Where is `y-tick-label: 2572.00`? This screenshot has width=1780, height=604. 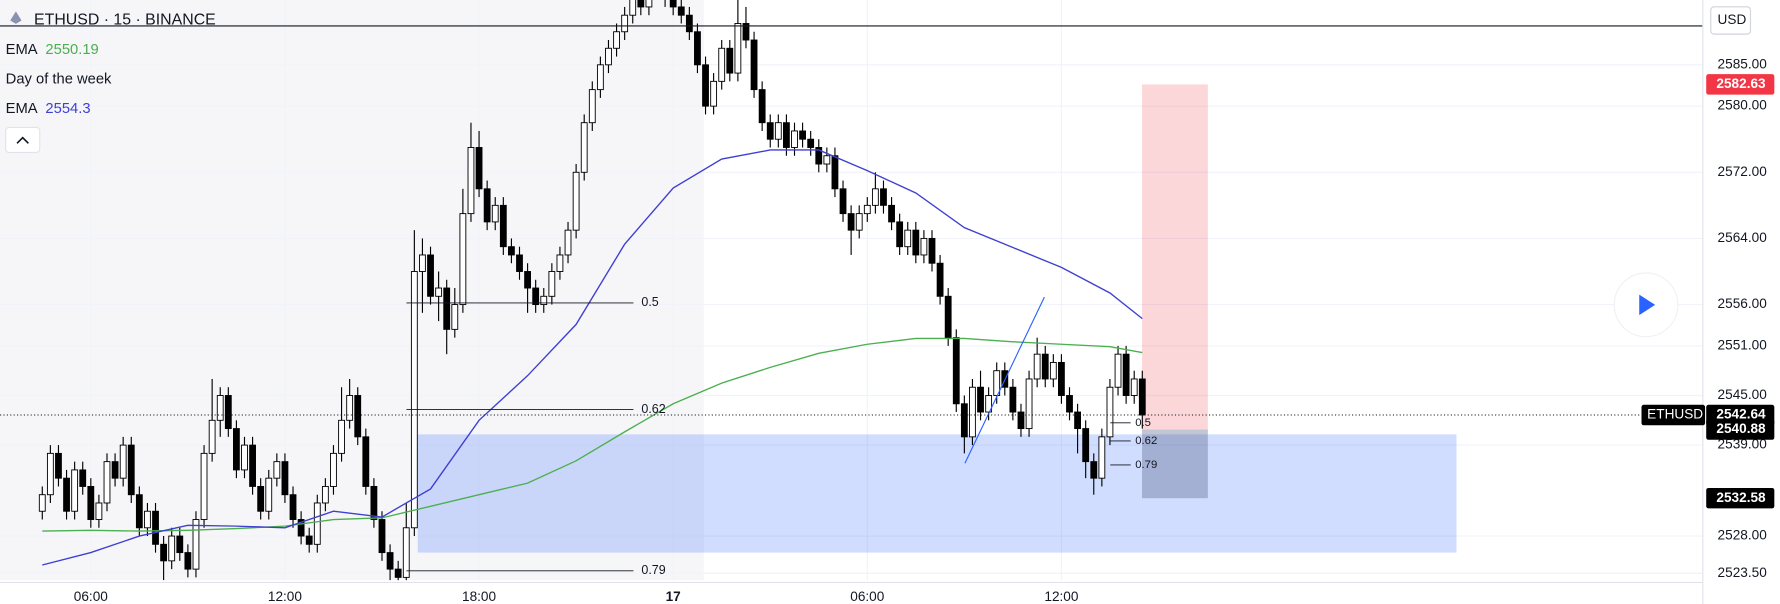
y-tick-label: 2572.00 is located at coordinates (1743, 171).